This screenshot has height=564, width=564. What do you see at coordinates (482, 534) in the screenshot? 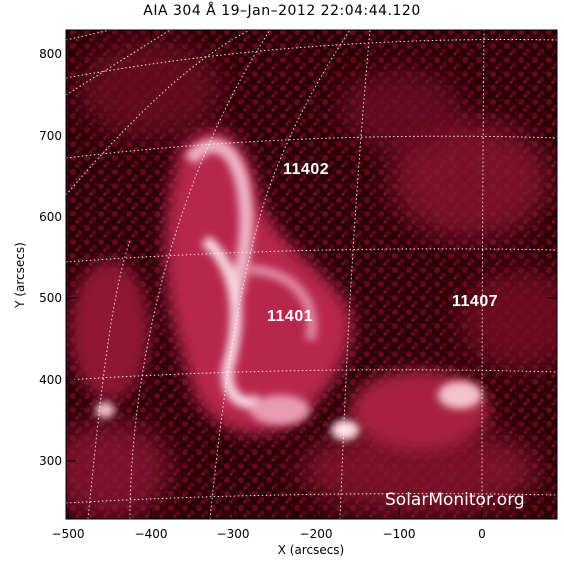
I see `x-tick-label: 0` at bounding box center [482, 534].